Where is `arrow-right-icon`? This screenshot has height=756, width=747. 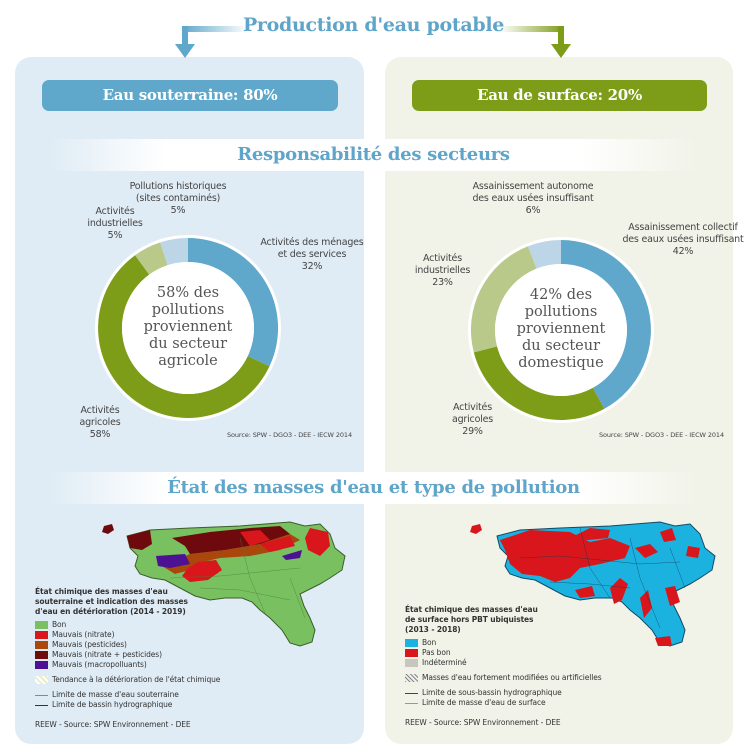
arrow-right-icon is located at coordinates (535, 42).